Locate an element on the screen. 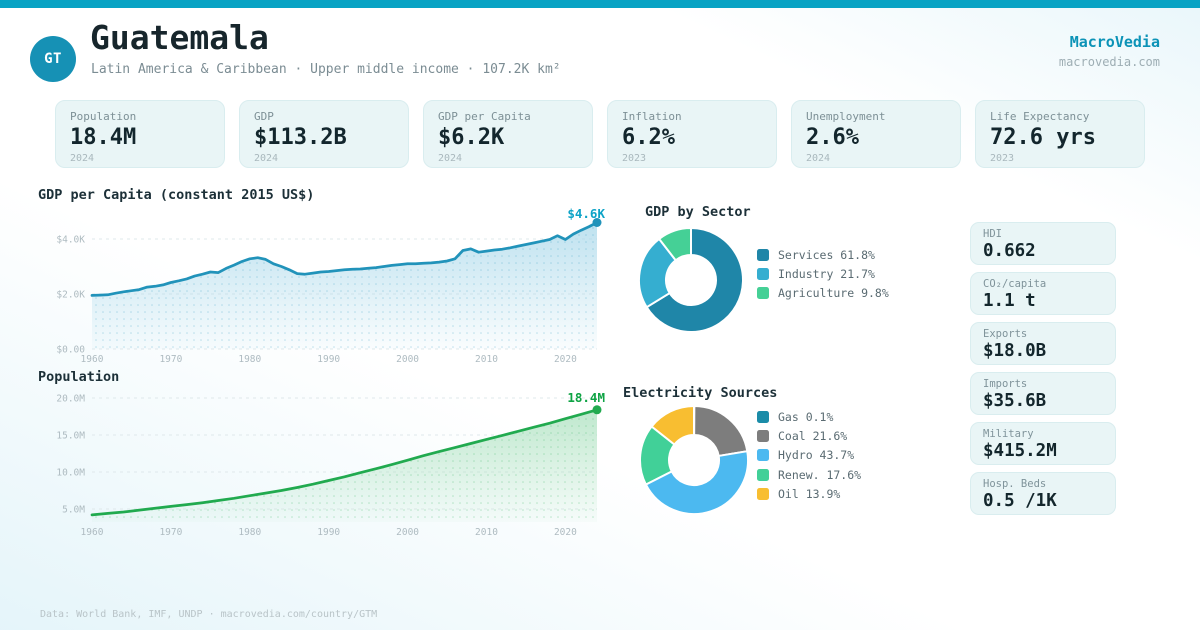 The height and width of the screenshot is (630, 1200). svg-text: $0.00 is located at coordinates (70, 350).